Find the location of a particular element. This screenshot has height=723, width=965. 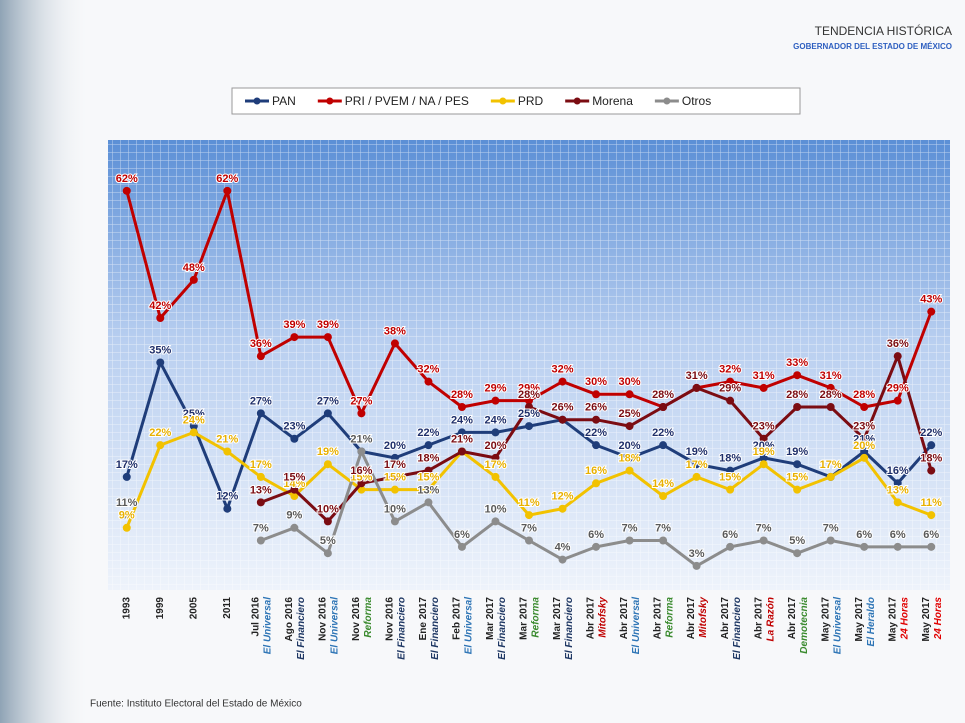

data-label: 43% is located at coordinates (931, 300).